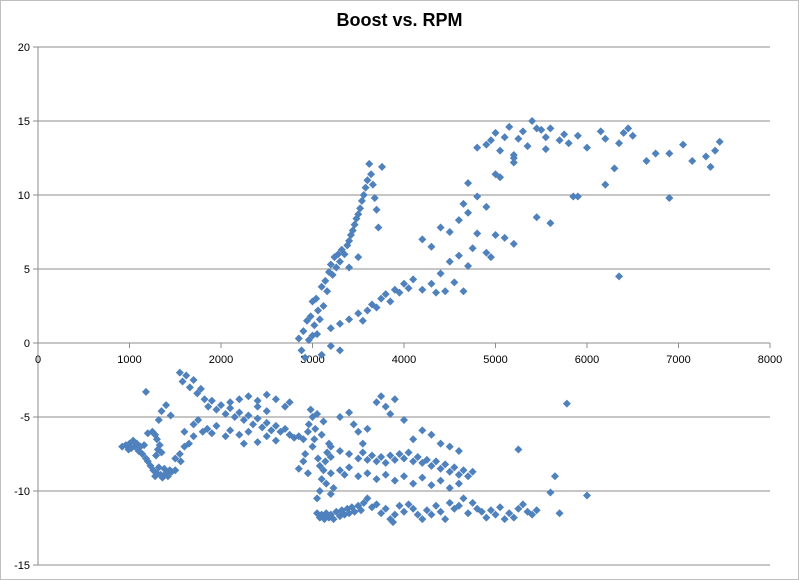 Image resolution: width=799 pixels, height=580 pixels. Describe the element at coordinates (129, 360) in the screenshot. I see `x-tick-label-1: 1000` at that location.